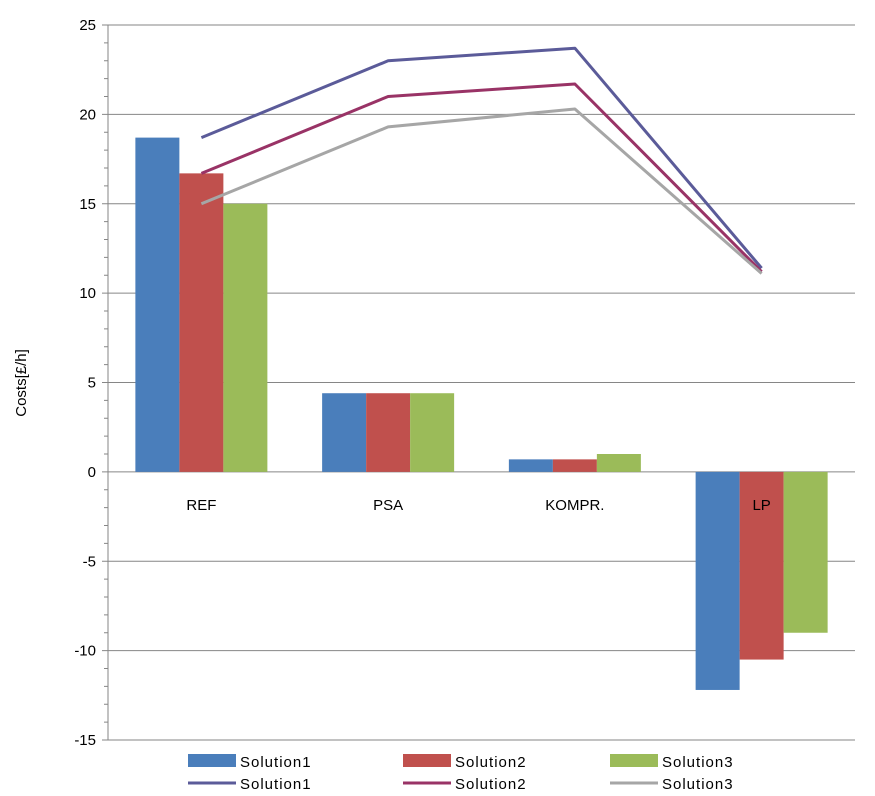  Describe the element at coordinates (87, 25) in the screenshot. I see `y-tick-label: 25` at that location.